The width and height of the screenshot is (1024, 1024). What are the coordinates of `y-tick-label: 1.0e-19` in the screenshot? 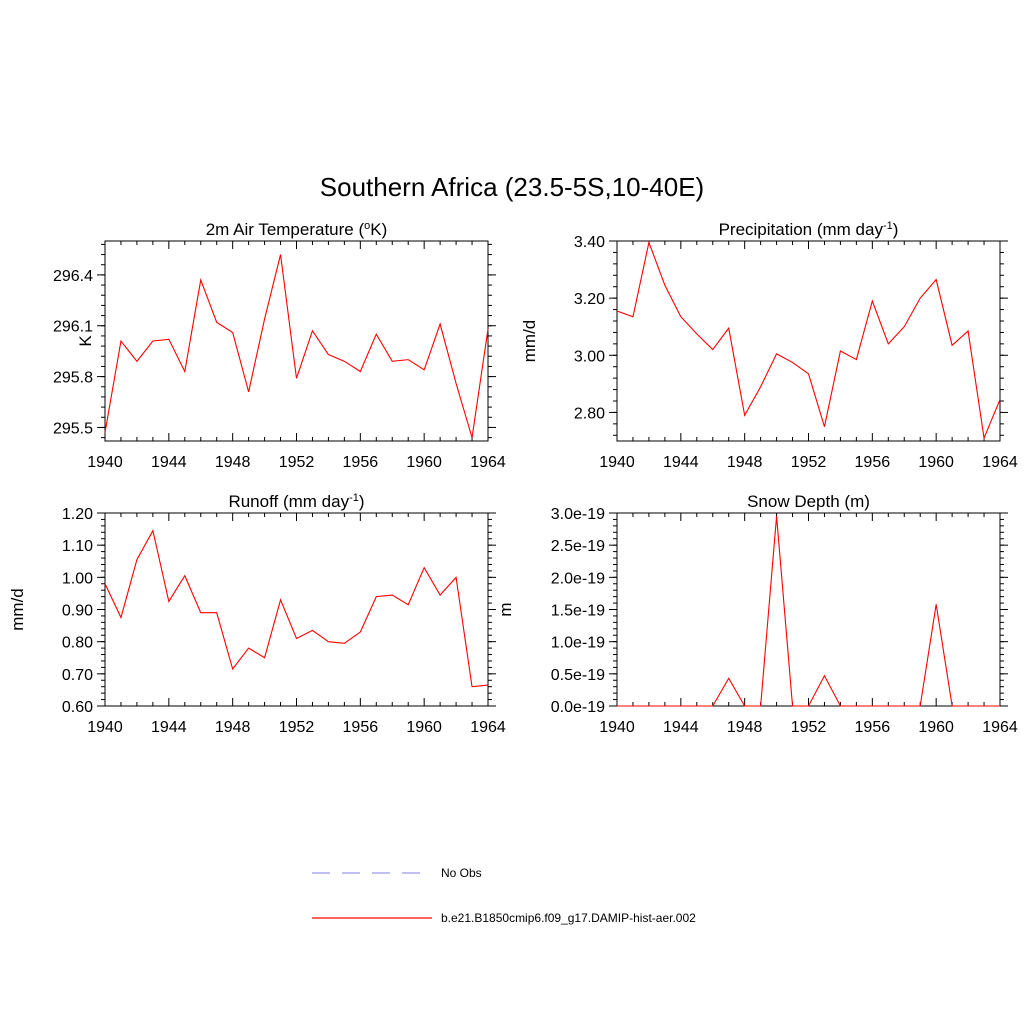 It's located at (578, 643).